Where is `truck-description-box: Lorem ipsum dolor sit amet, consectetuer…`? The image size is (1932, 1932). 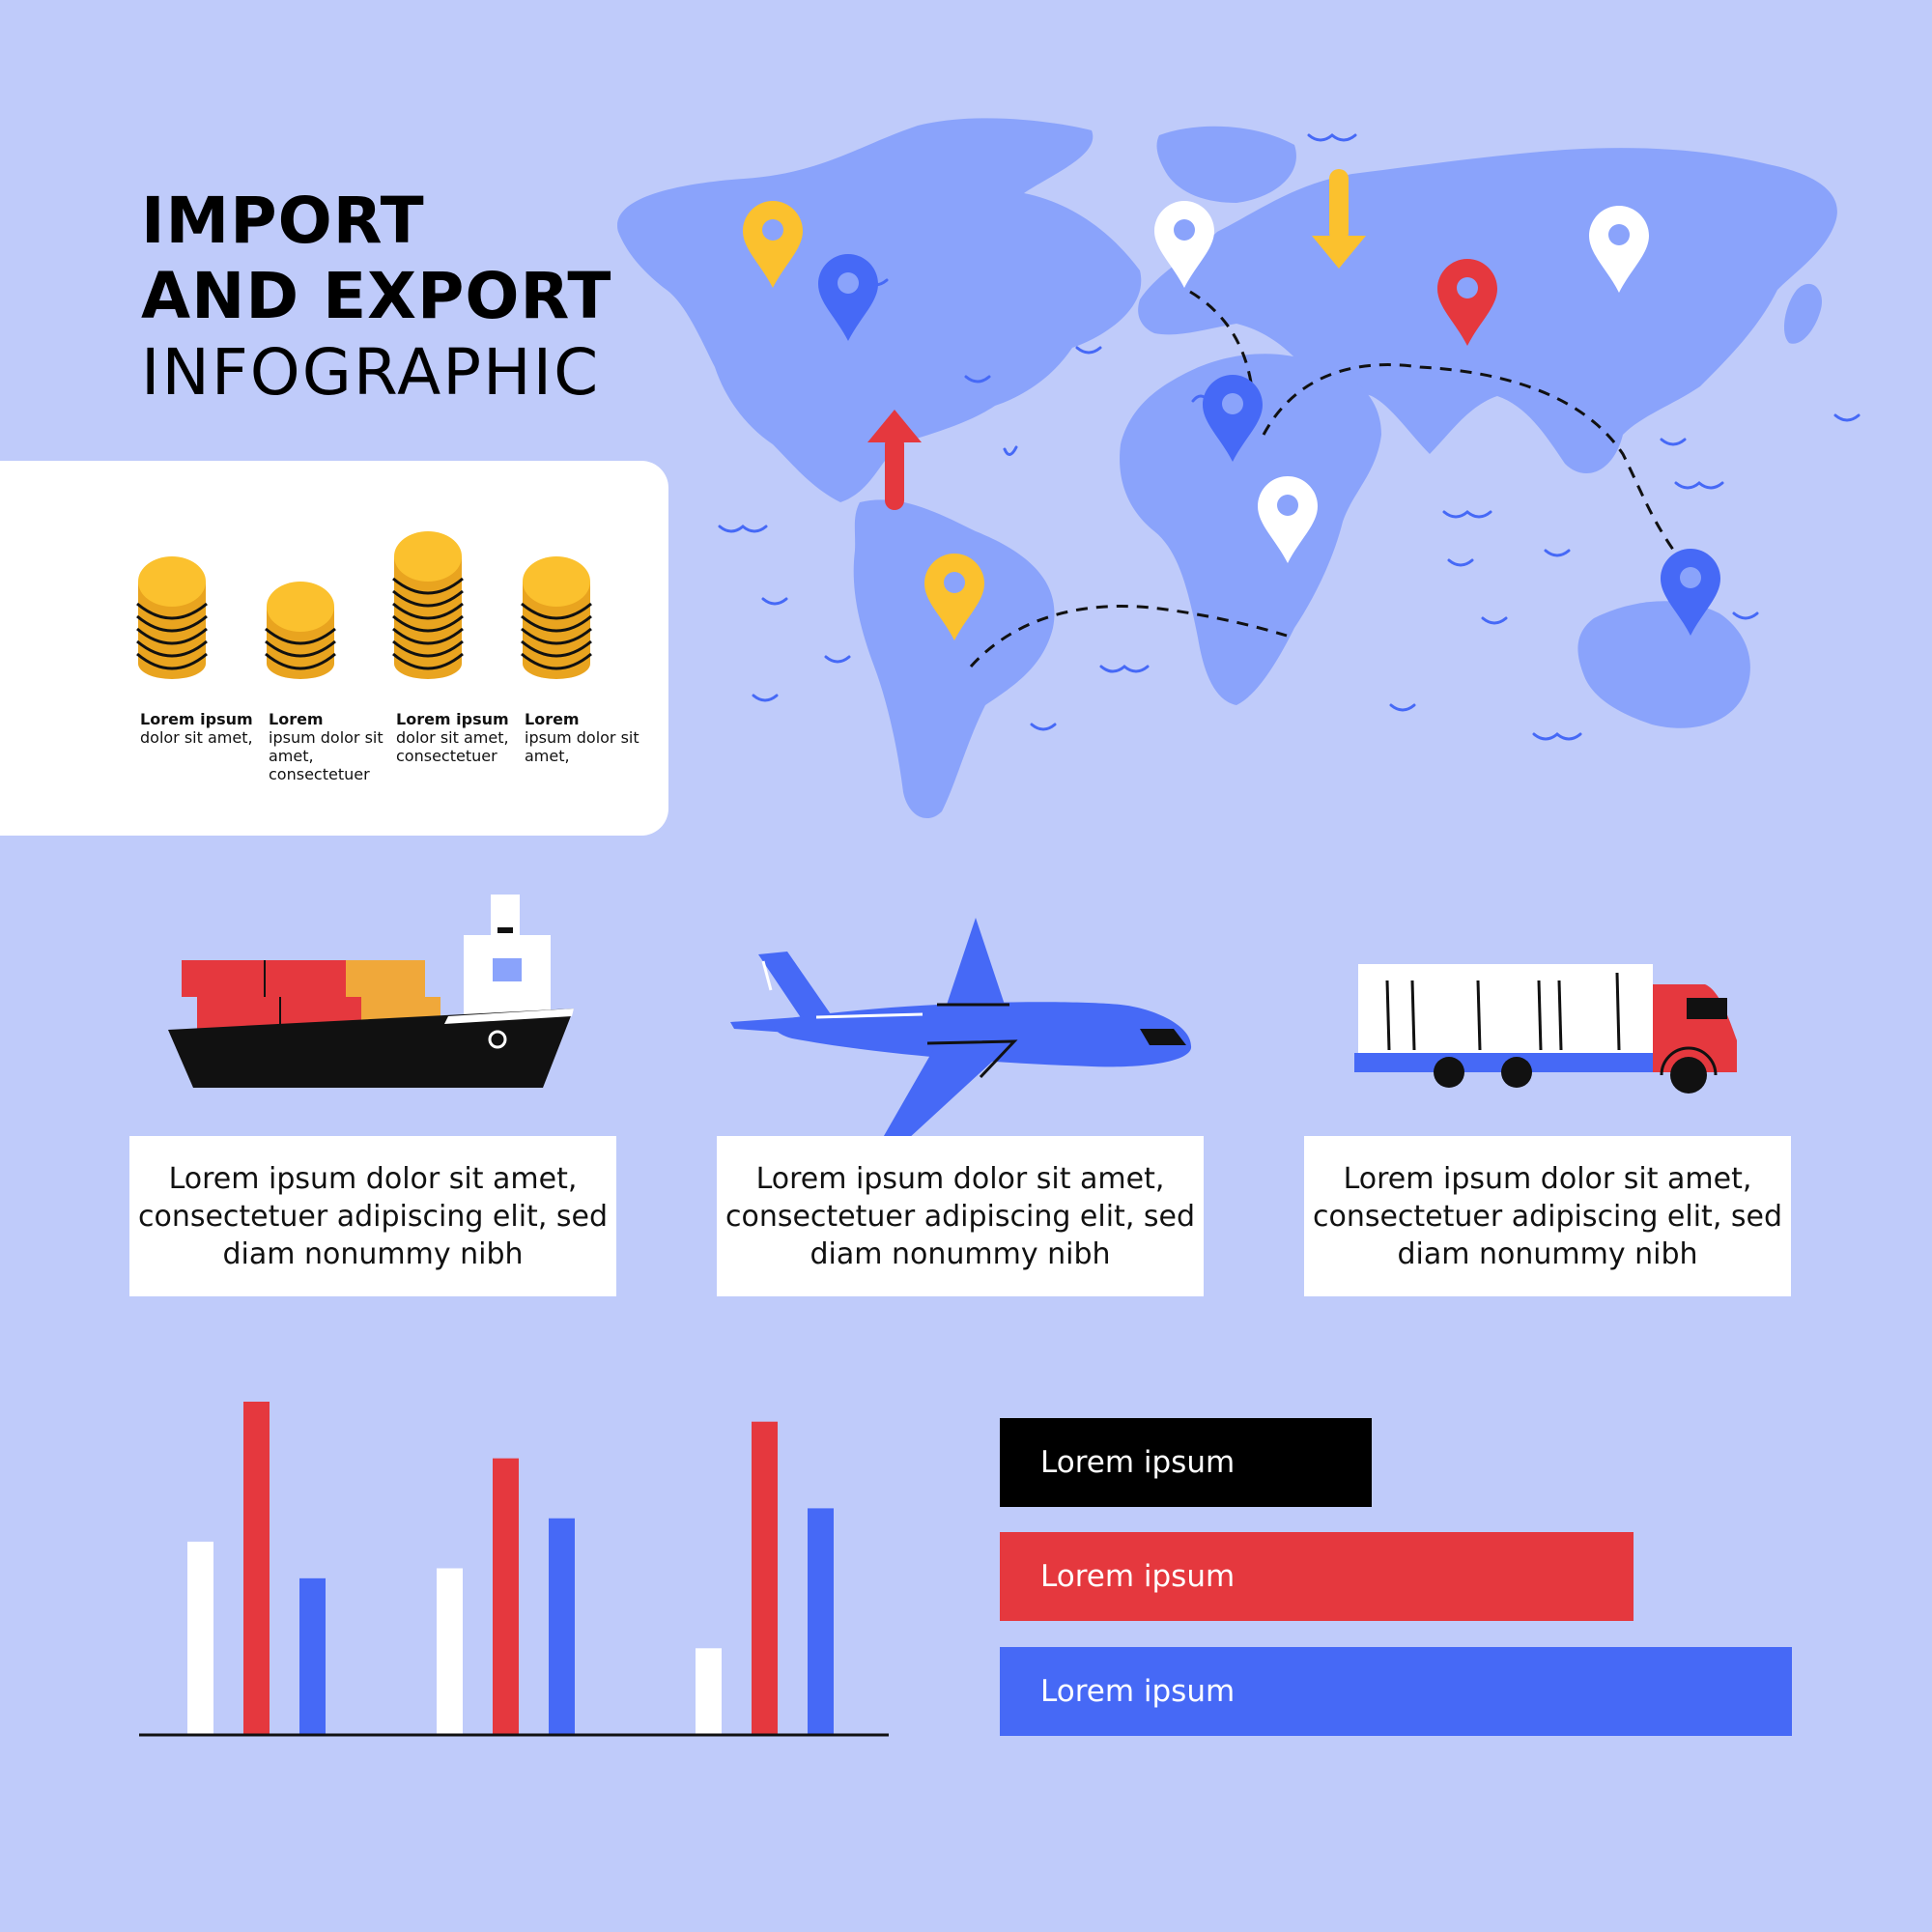 truck-description-box: Lorem ipsum dolor sit amet, consectetuer… is located at coordinates (1547, 1216).